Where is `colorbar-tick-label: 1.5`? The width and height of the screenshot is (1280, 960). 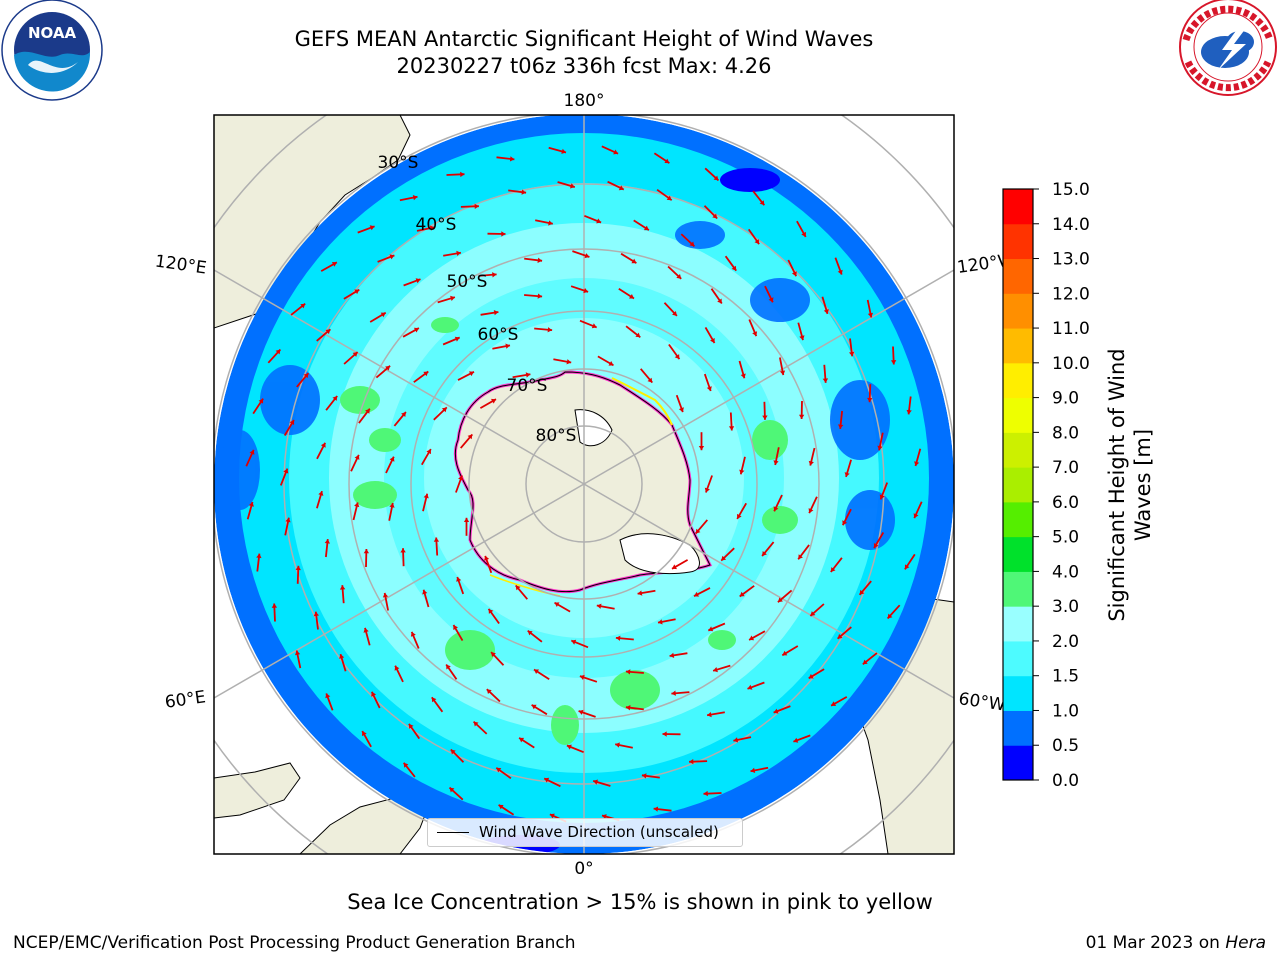 colorbar-tick-label: 1.5 is located at coordinates (1065, 677).